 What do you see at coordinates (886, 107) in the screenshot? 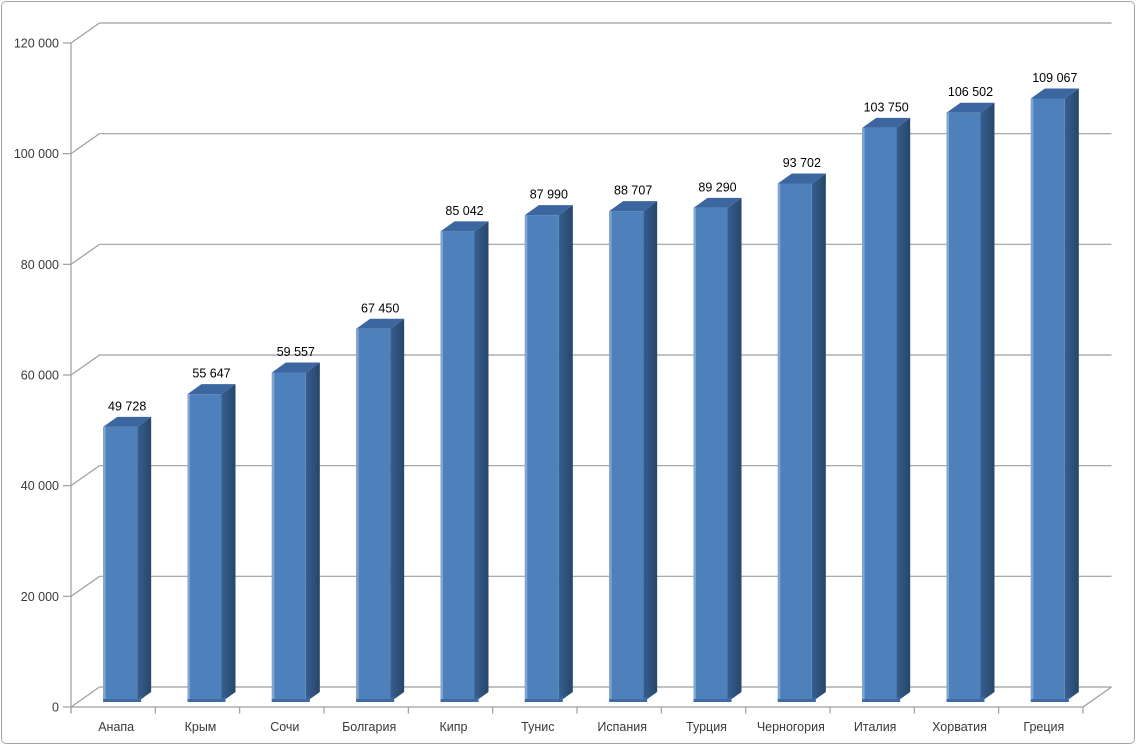
I see `bar-value-label: 103 750` at bounding box center [886, 107].